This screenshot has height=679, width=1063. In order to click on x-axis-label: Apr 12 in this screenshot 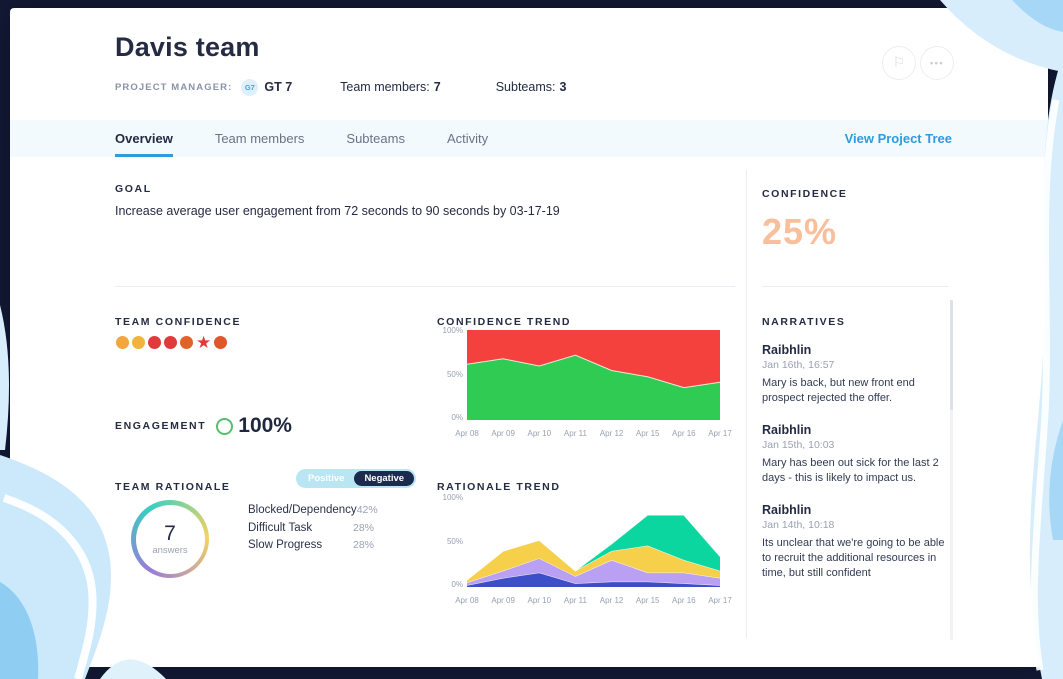, I will do `click(611, 433)`.